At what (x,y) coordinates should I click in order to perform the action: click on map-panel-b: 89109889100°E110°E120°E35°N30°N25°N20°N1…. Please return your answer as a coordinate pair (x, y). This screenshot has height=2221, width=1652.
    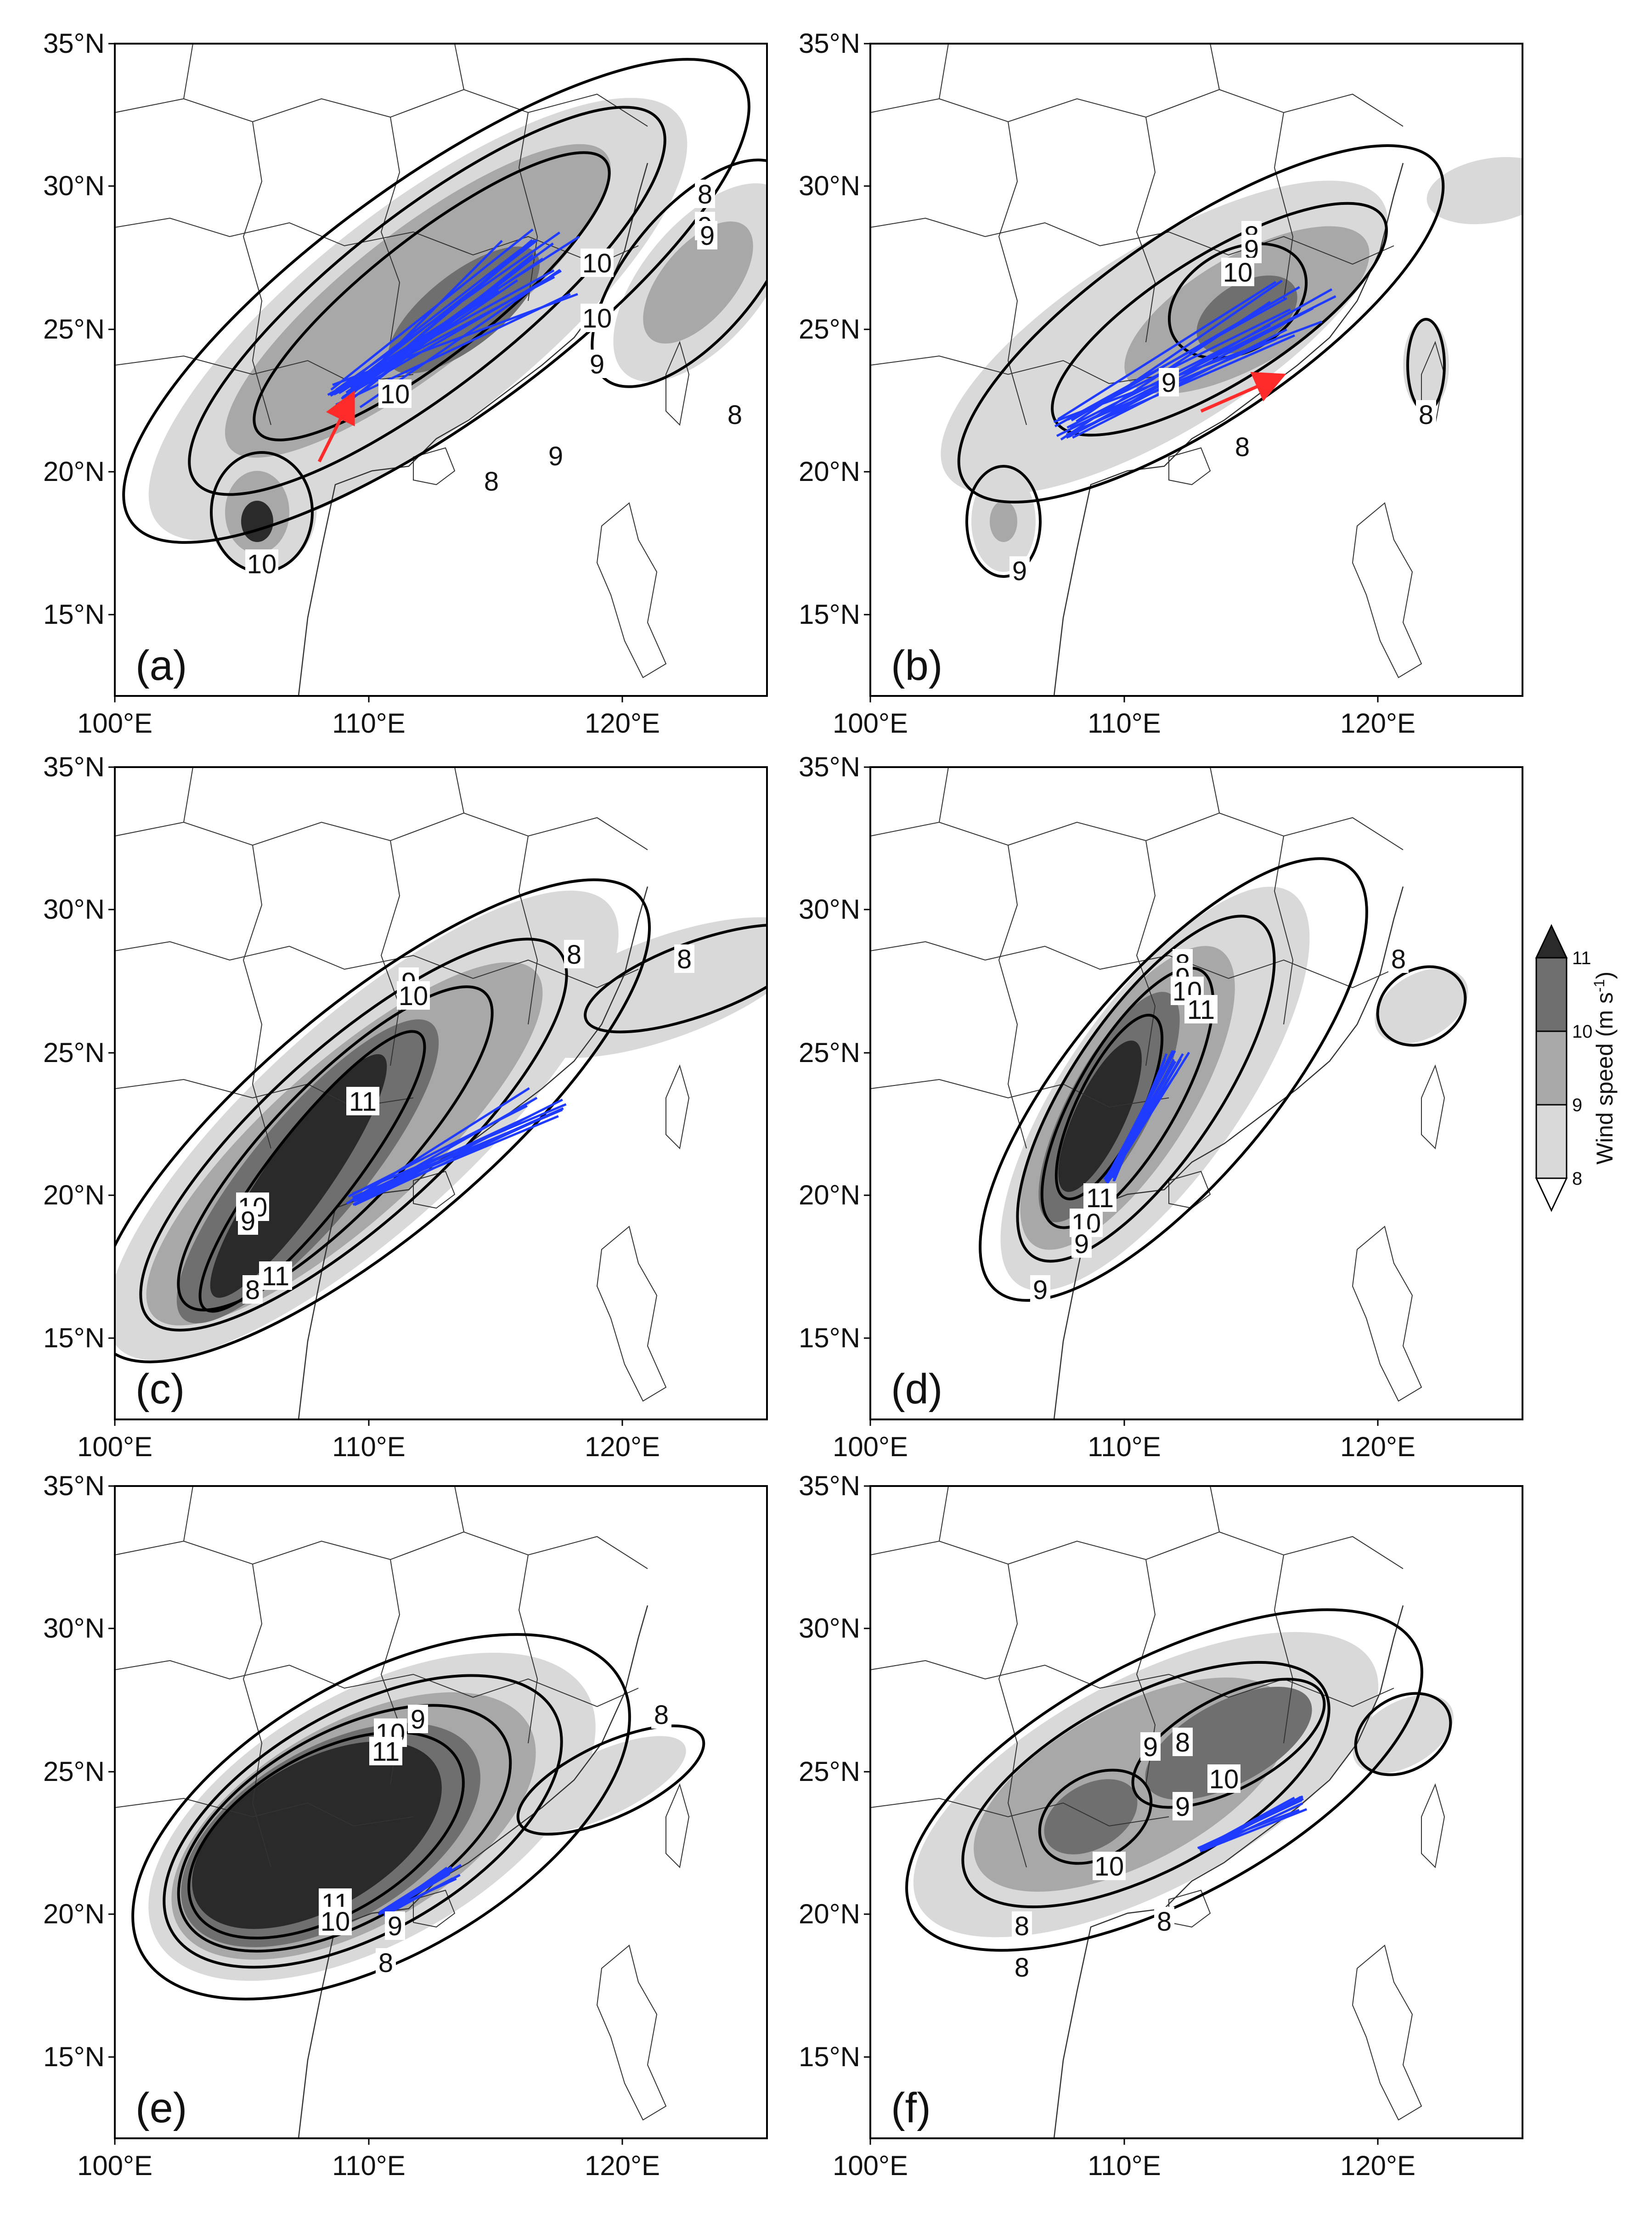
    Looking at the image, I should click on (1161, 383).